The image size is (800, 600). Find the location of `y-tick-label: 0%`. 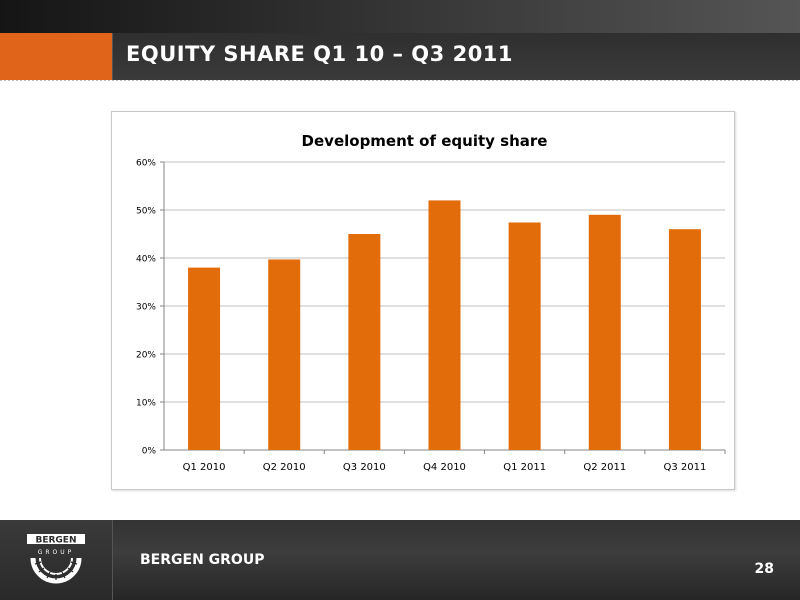

y-tick-label: 0% is located at coordinates (149, 452).